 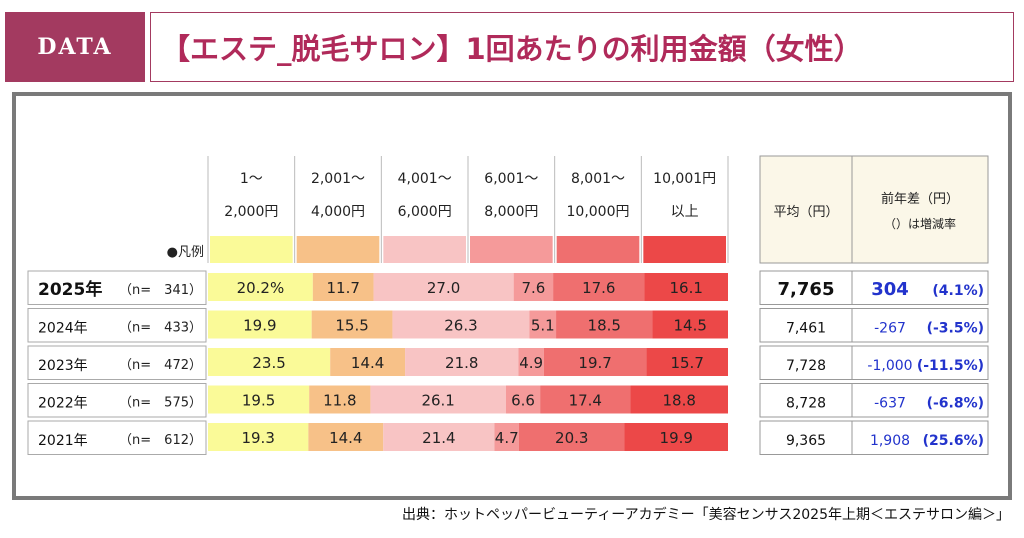 I want to click on bar-value-label: 6.6, so click(x=523, y=401).